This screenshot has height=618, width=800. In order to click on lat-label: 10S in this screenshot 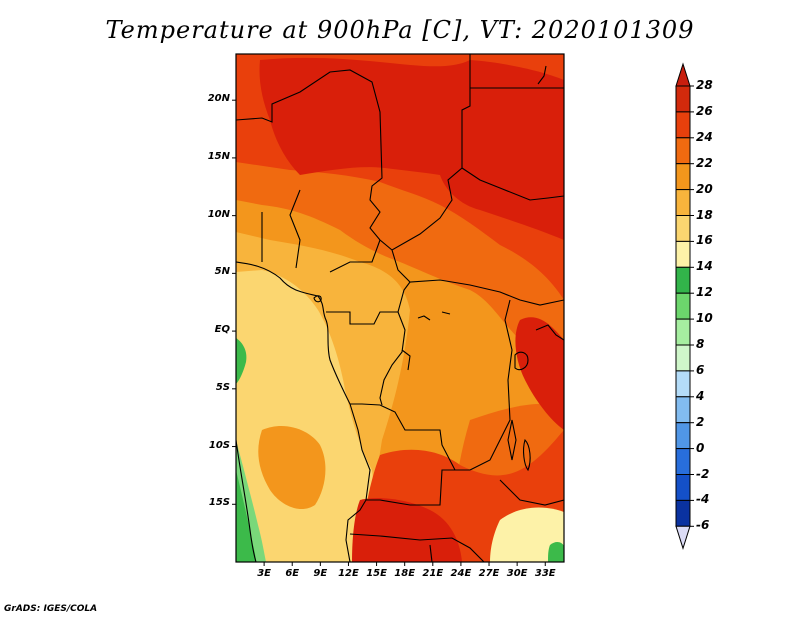, I will do `click(219, 445)`.